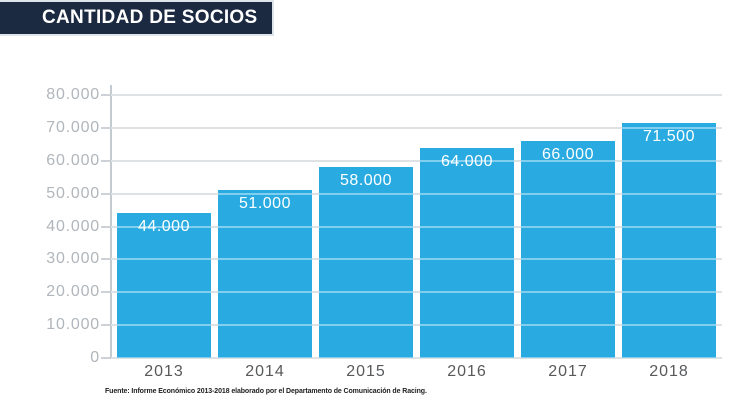 This screenshot has height=410, width=730. What do you see at coordinates (164, 226) in the screenshot?
I see `bar-value-label: 44.000` at bounding box center [164, 226].